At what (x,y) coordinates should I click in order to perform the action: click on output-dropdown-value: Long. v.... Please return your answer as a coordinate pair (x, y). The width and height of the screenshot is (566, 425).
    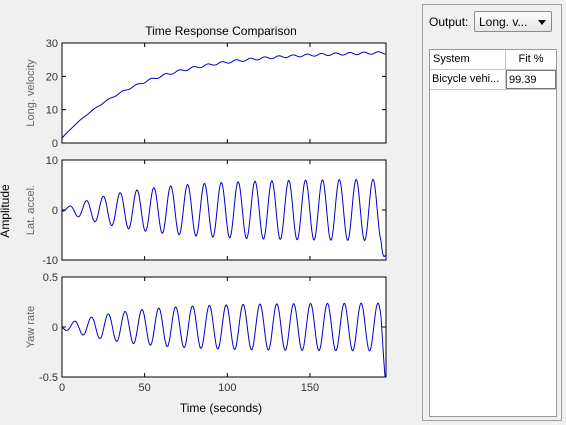
    Looking at the image, I should click on (503, 22).